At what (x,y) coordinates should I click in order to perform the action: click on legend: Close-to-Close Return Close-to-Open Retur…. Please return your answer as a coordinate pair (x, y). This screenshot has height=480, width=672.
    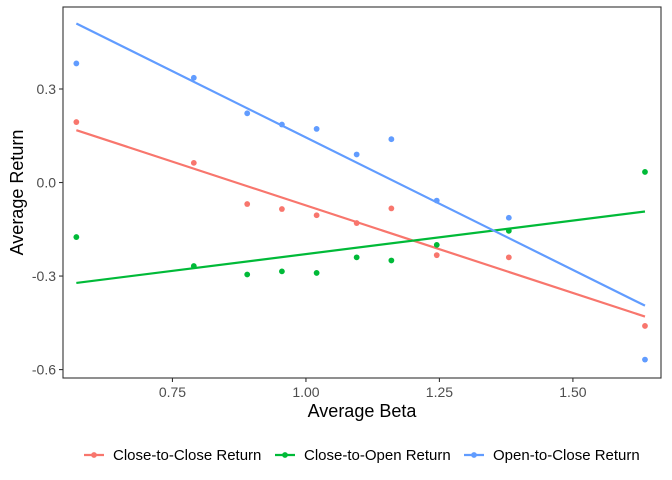
    Looking at the image, I should click on (362, 455).